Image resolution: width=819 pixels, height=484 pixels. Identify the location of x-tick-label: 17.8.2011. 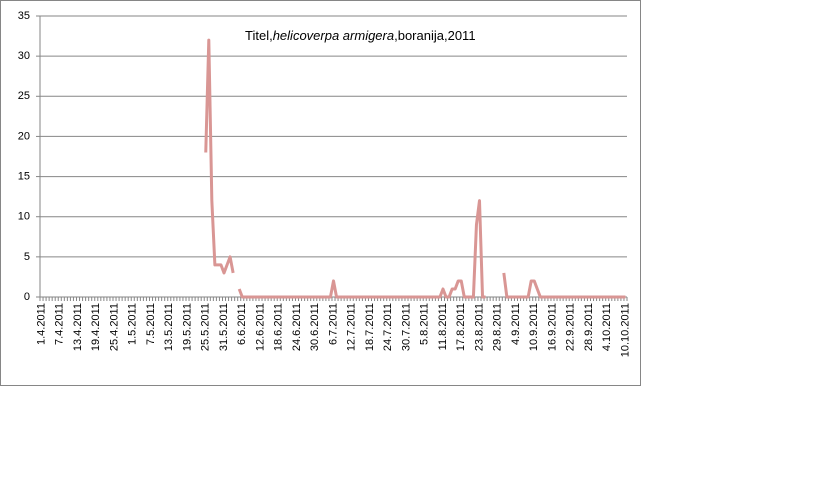
(461, 327).